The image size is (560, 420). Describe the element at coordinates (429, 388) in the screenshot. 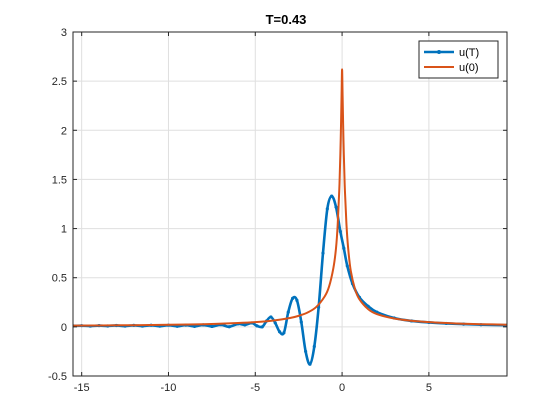

I see `x-tick-label: 5` at that location.